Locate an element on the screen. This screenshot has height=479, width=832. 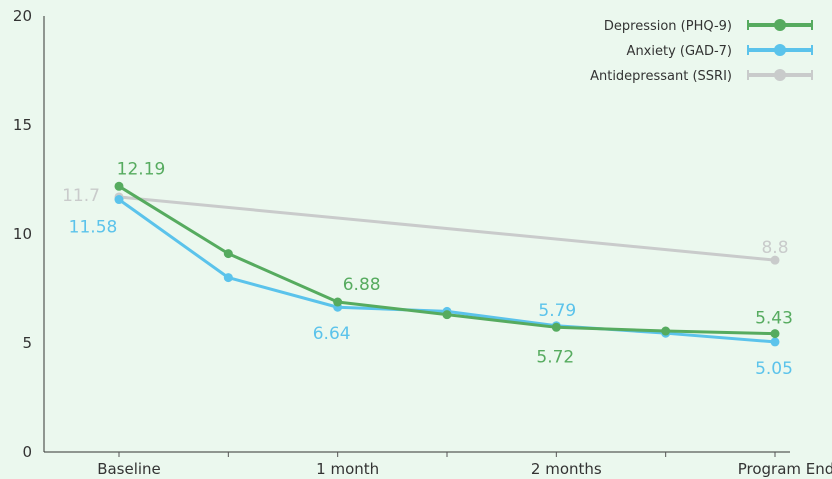
x-tick-label: 2 months is located at coordinates (566, 469).